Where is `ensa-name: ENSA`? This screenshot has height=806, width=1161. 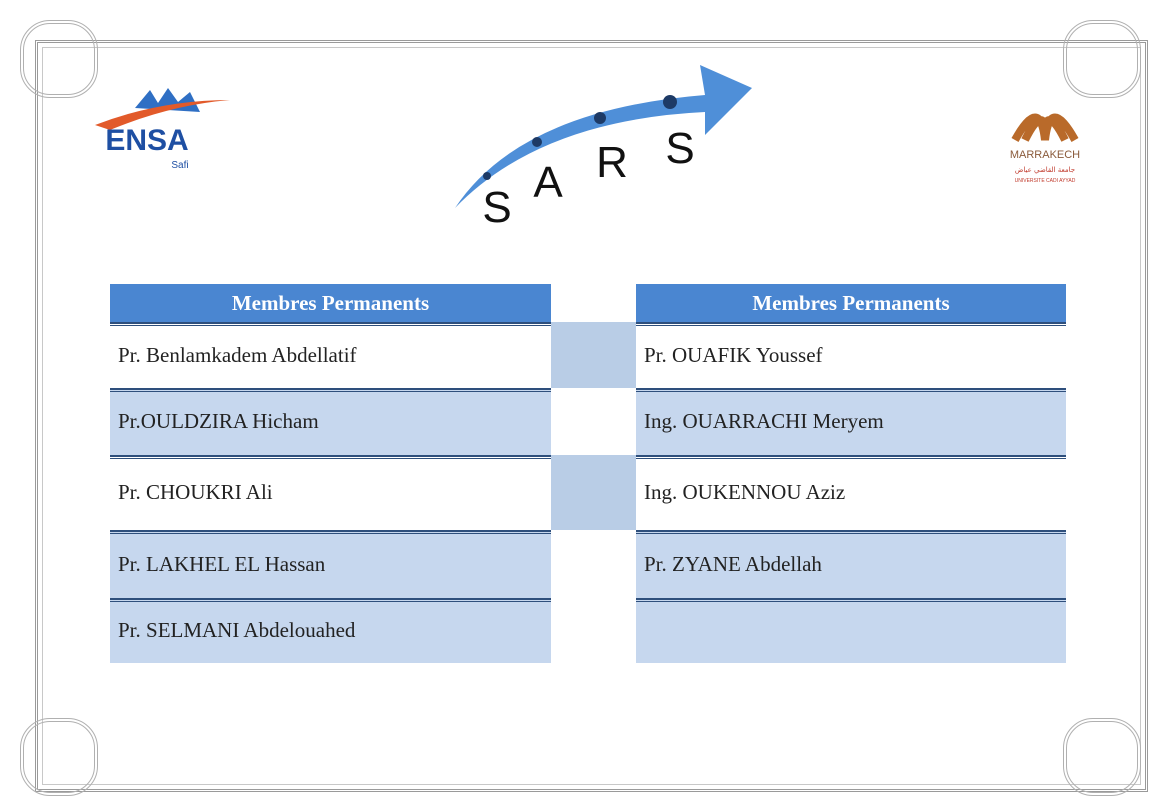
ensa-name: ENSA is located at coordinates (146, 140).